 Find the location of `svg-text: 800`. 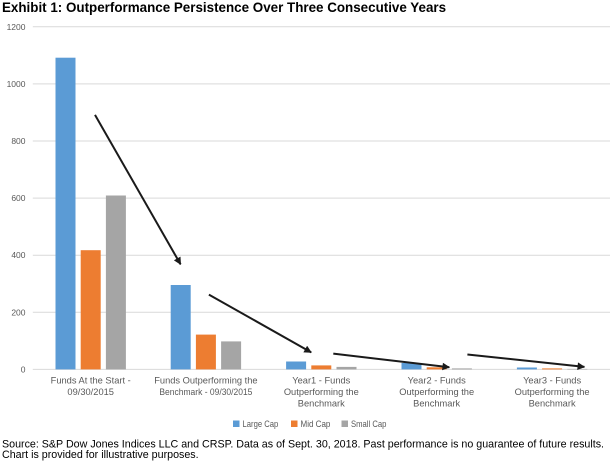

svg-text: 800 is located at coordinates (18, 141).